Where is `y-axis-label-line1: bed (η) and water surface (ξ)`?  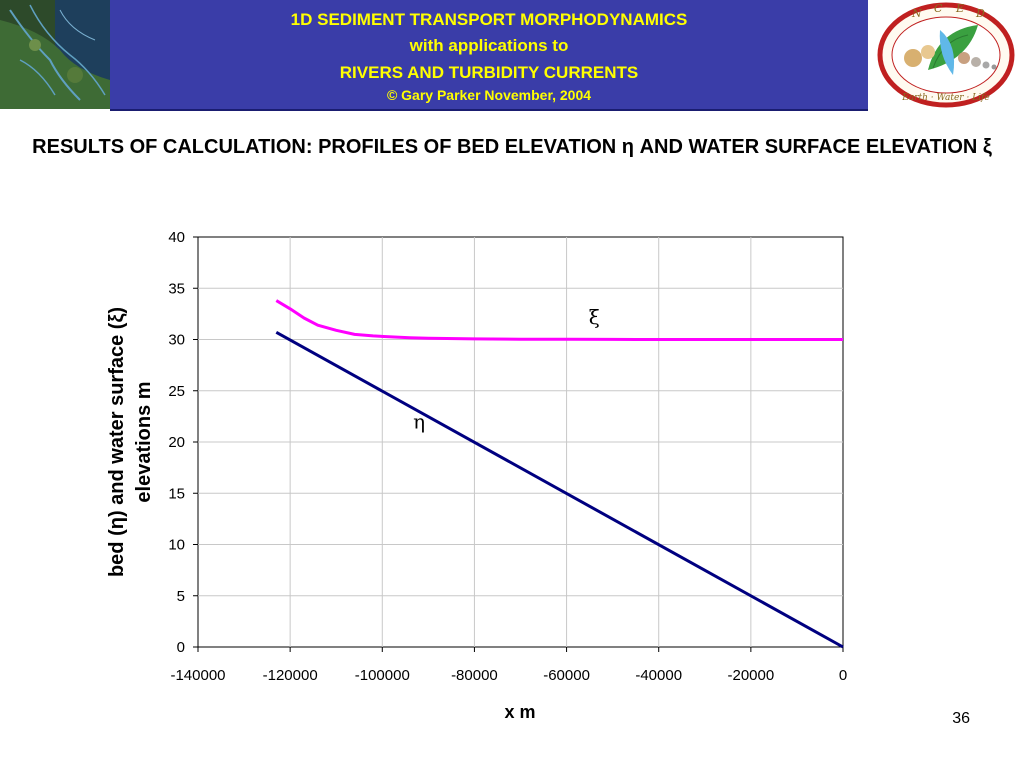
y-axis-label-line1: bed (η) and water surface (ξ) is located at coordinates (117, 442).